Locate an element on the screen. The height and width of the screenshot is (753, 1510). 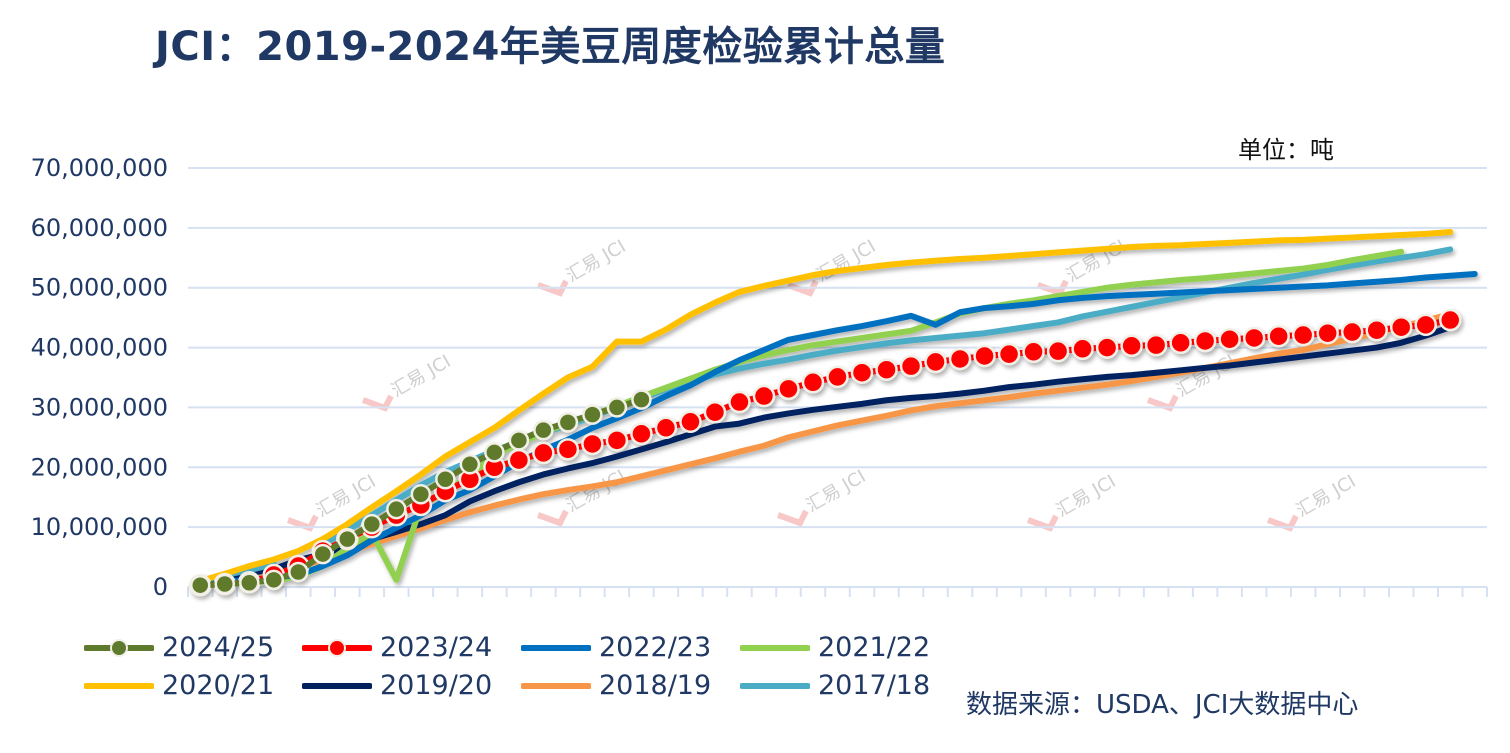
y-tick-label: 20,000,000 is located at coordinates (99, 467).